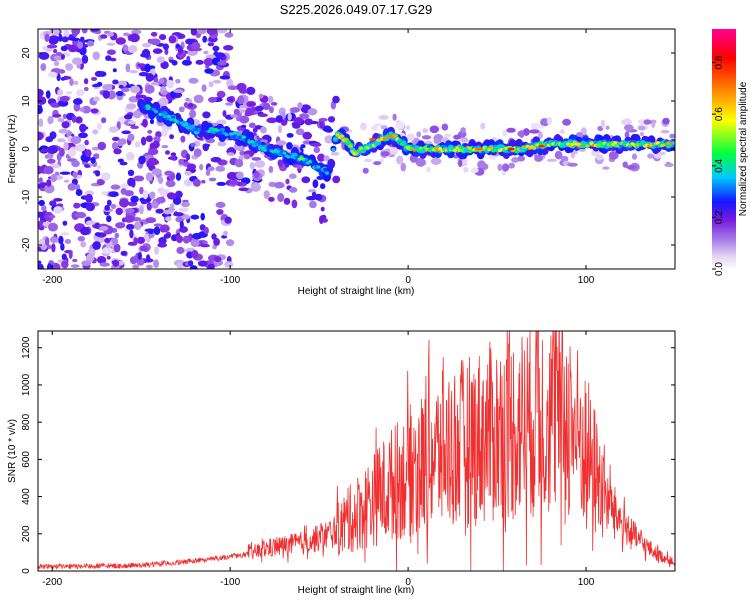 This screenshot has height=600, width=750. I want to click on x-tick-label: -100, so click(230, 582).